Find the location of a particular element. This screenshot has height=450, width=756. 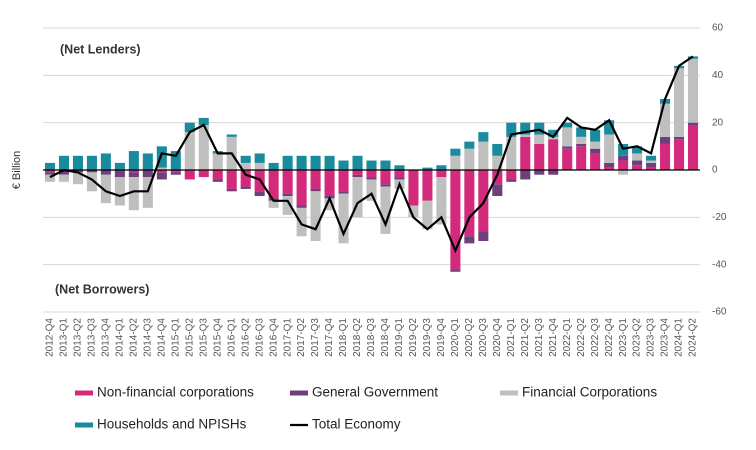

x-tick-label: 2021-Q4 is located at coordinates (553, 337).